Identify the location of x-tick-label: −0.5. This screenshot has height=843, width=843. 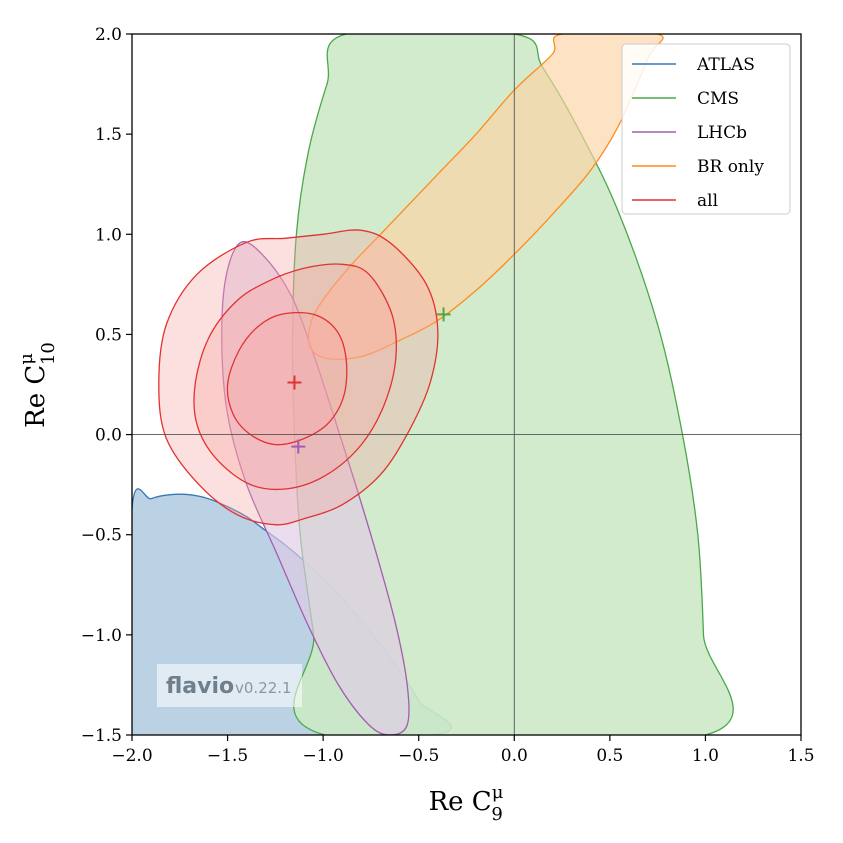
(418, 756).